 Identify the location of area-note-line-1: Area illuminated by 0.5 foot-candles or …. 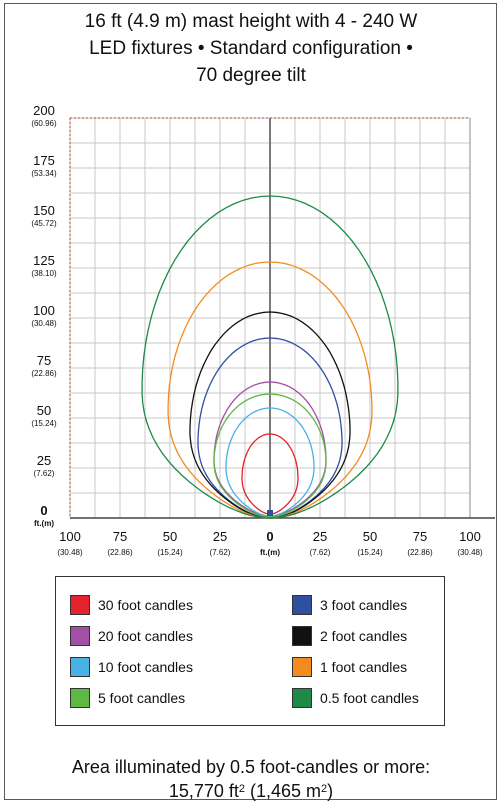
(251, 767).